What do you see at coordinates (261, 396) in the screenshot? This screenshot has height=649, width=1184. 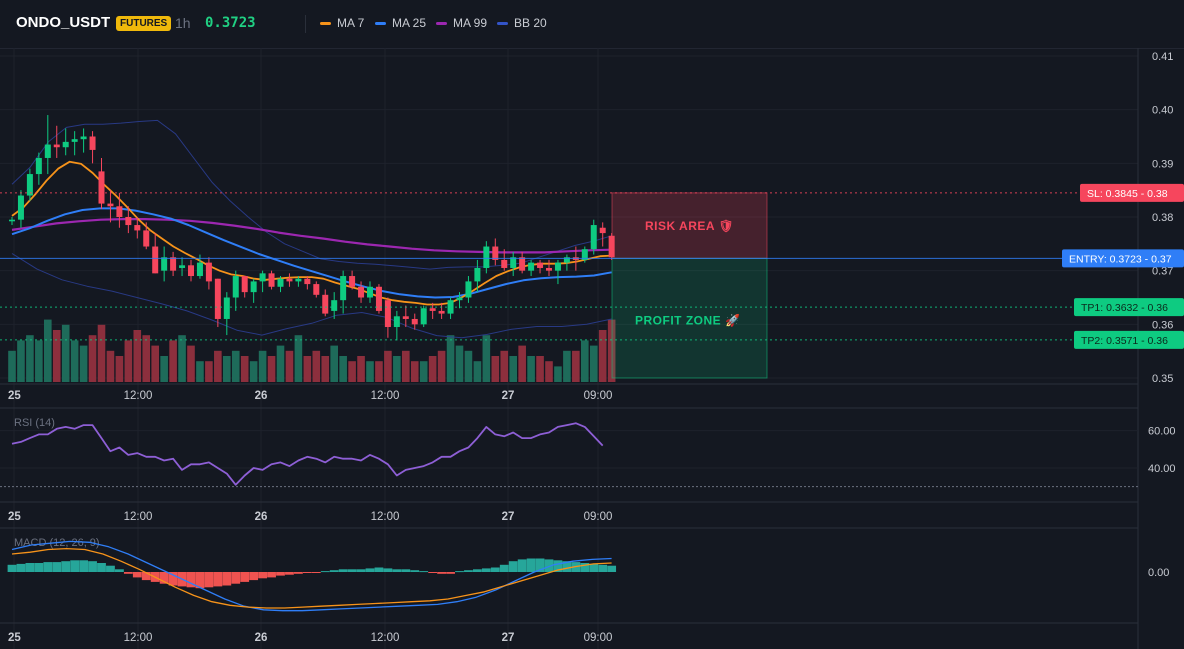 I see `main-time-label: 26` at bounding box center [261, 396].